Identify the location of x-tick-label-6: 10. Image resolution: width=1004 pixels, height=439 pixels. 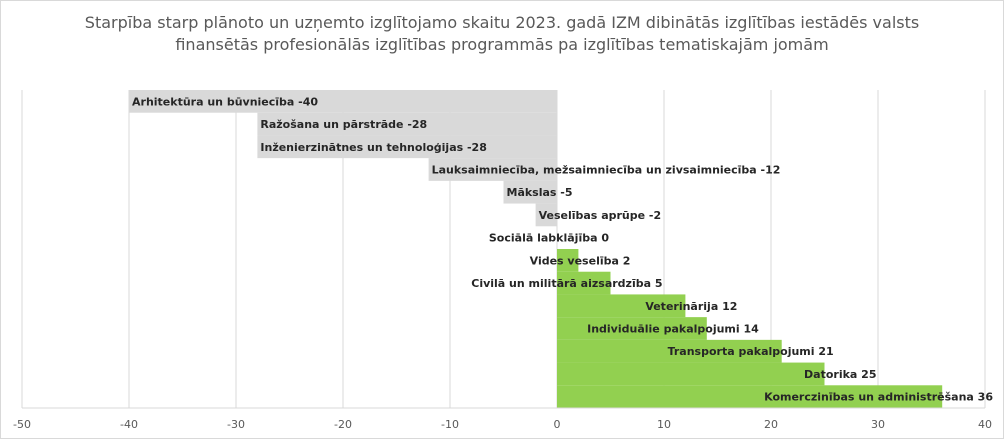
(664, 424).